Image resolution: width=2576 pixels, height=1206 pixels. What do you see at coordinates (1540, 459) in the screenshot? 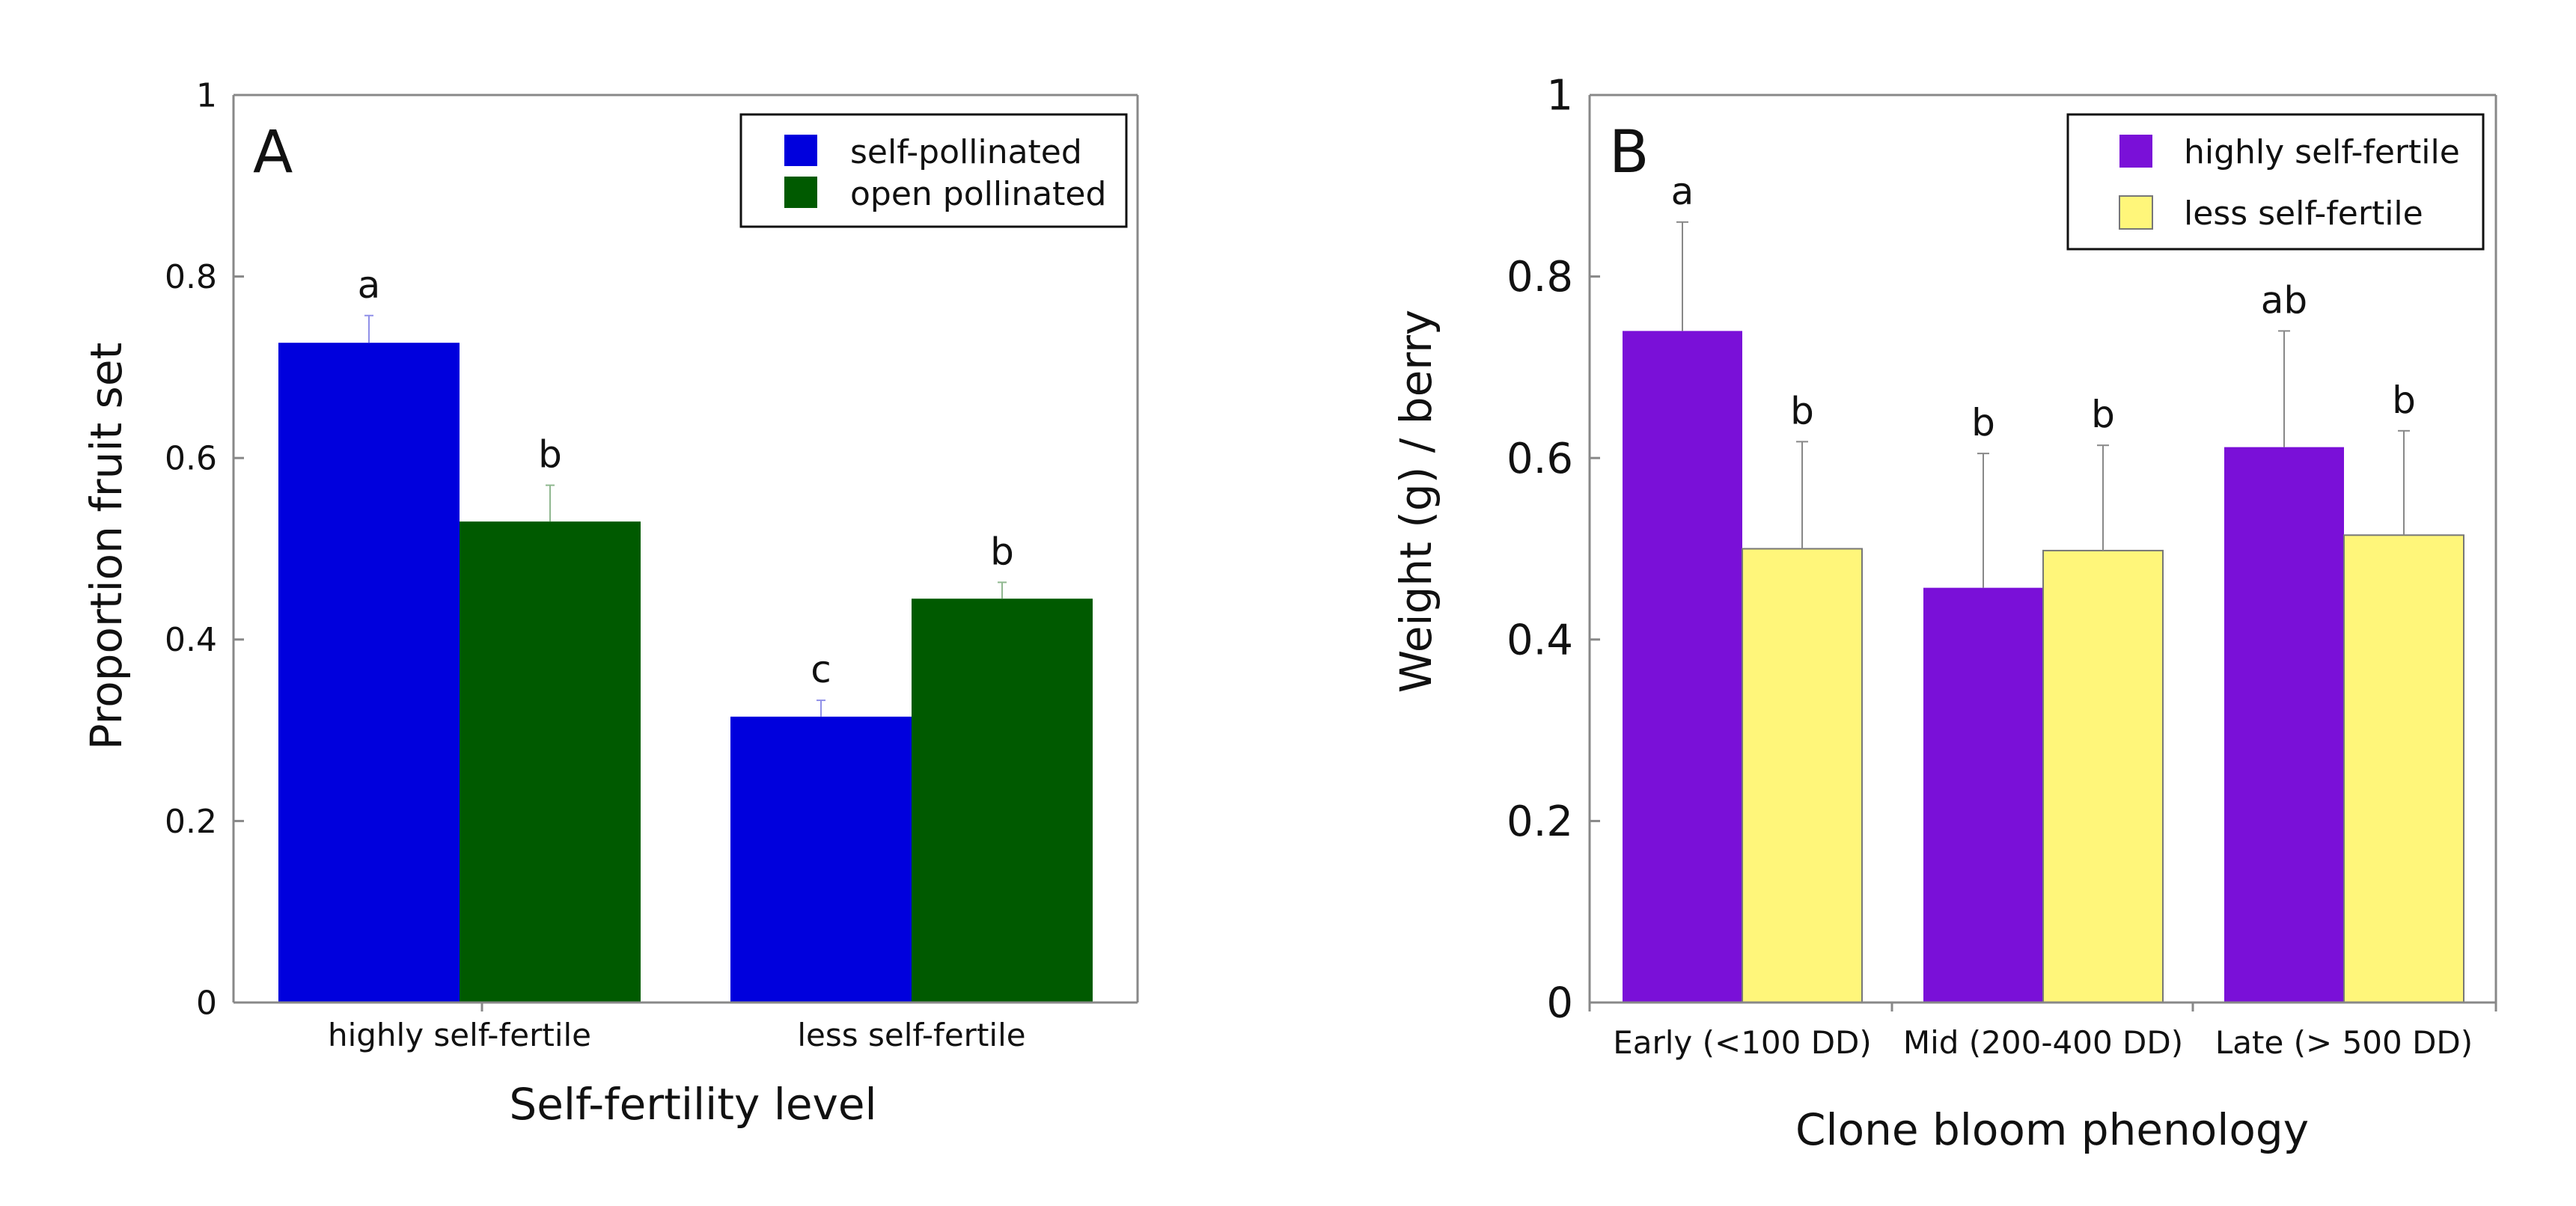
I see `chart-b-y-tick-label: 0.6` at bounding box center [1540, 459].